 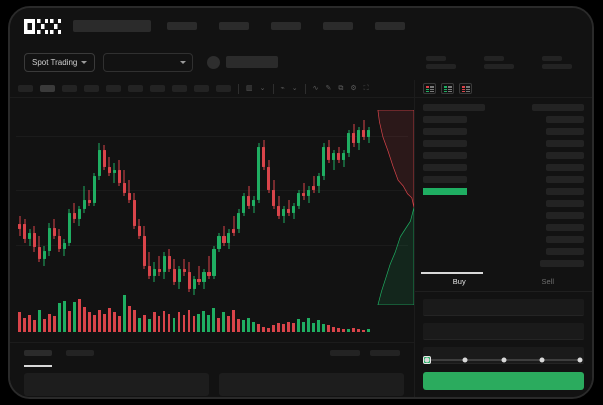 I want to click on orderbook-bids-icon, so click(x=447, y=88).